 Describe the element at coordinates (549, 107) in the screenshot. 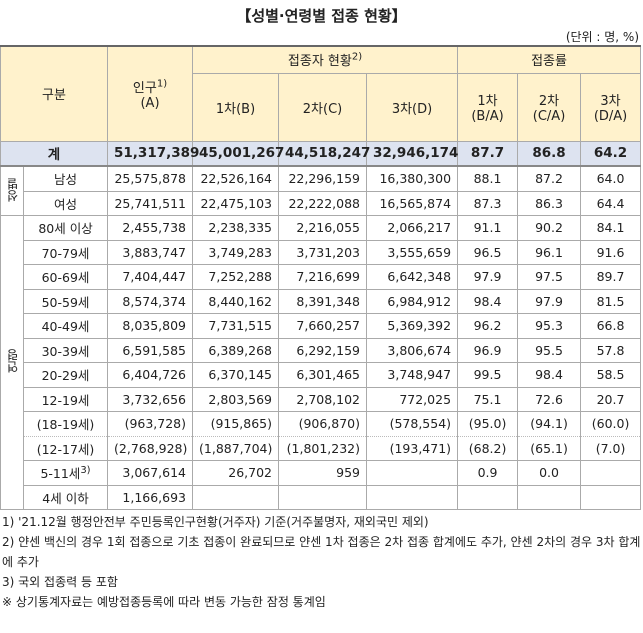

I see `header-cell: 2차 (C/A)` at that location.